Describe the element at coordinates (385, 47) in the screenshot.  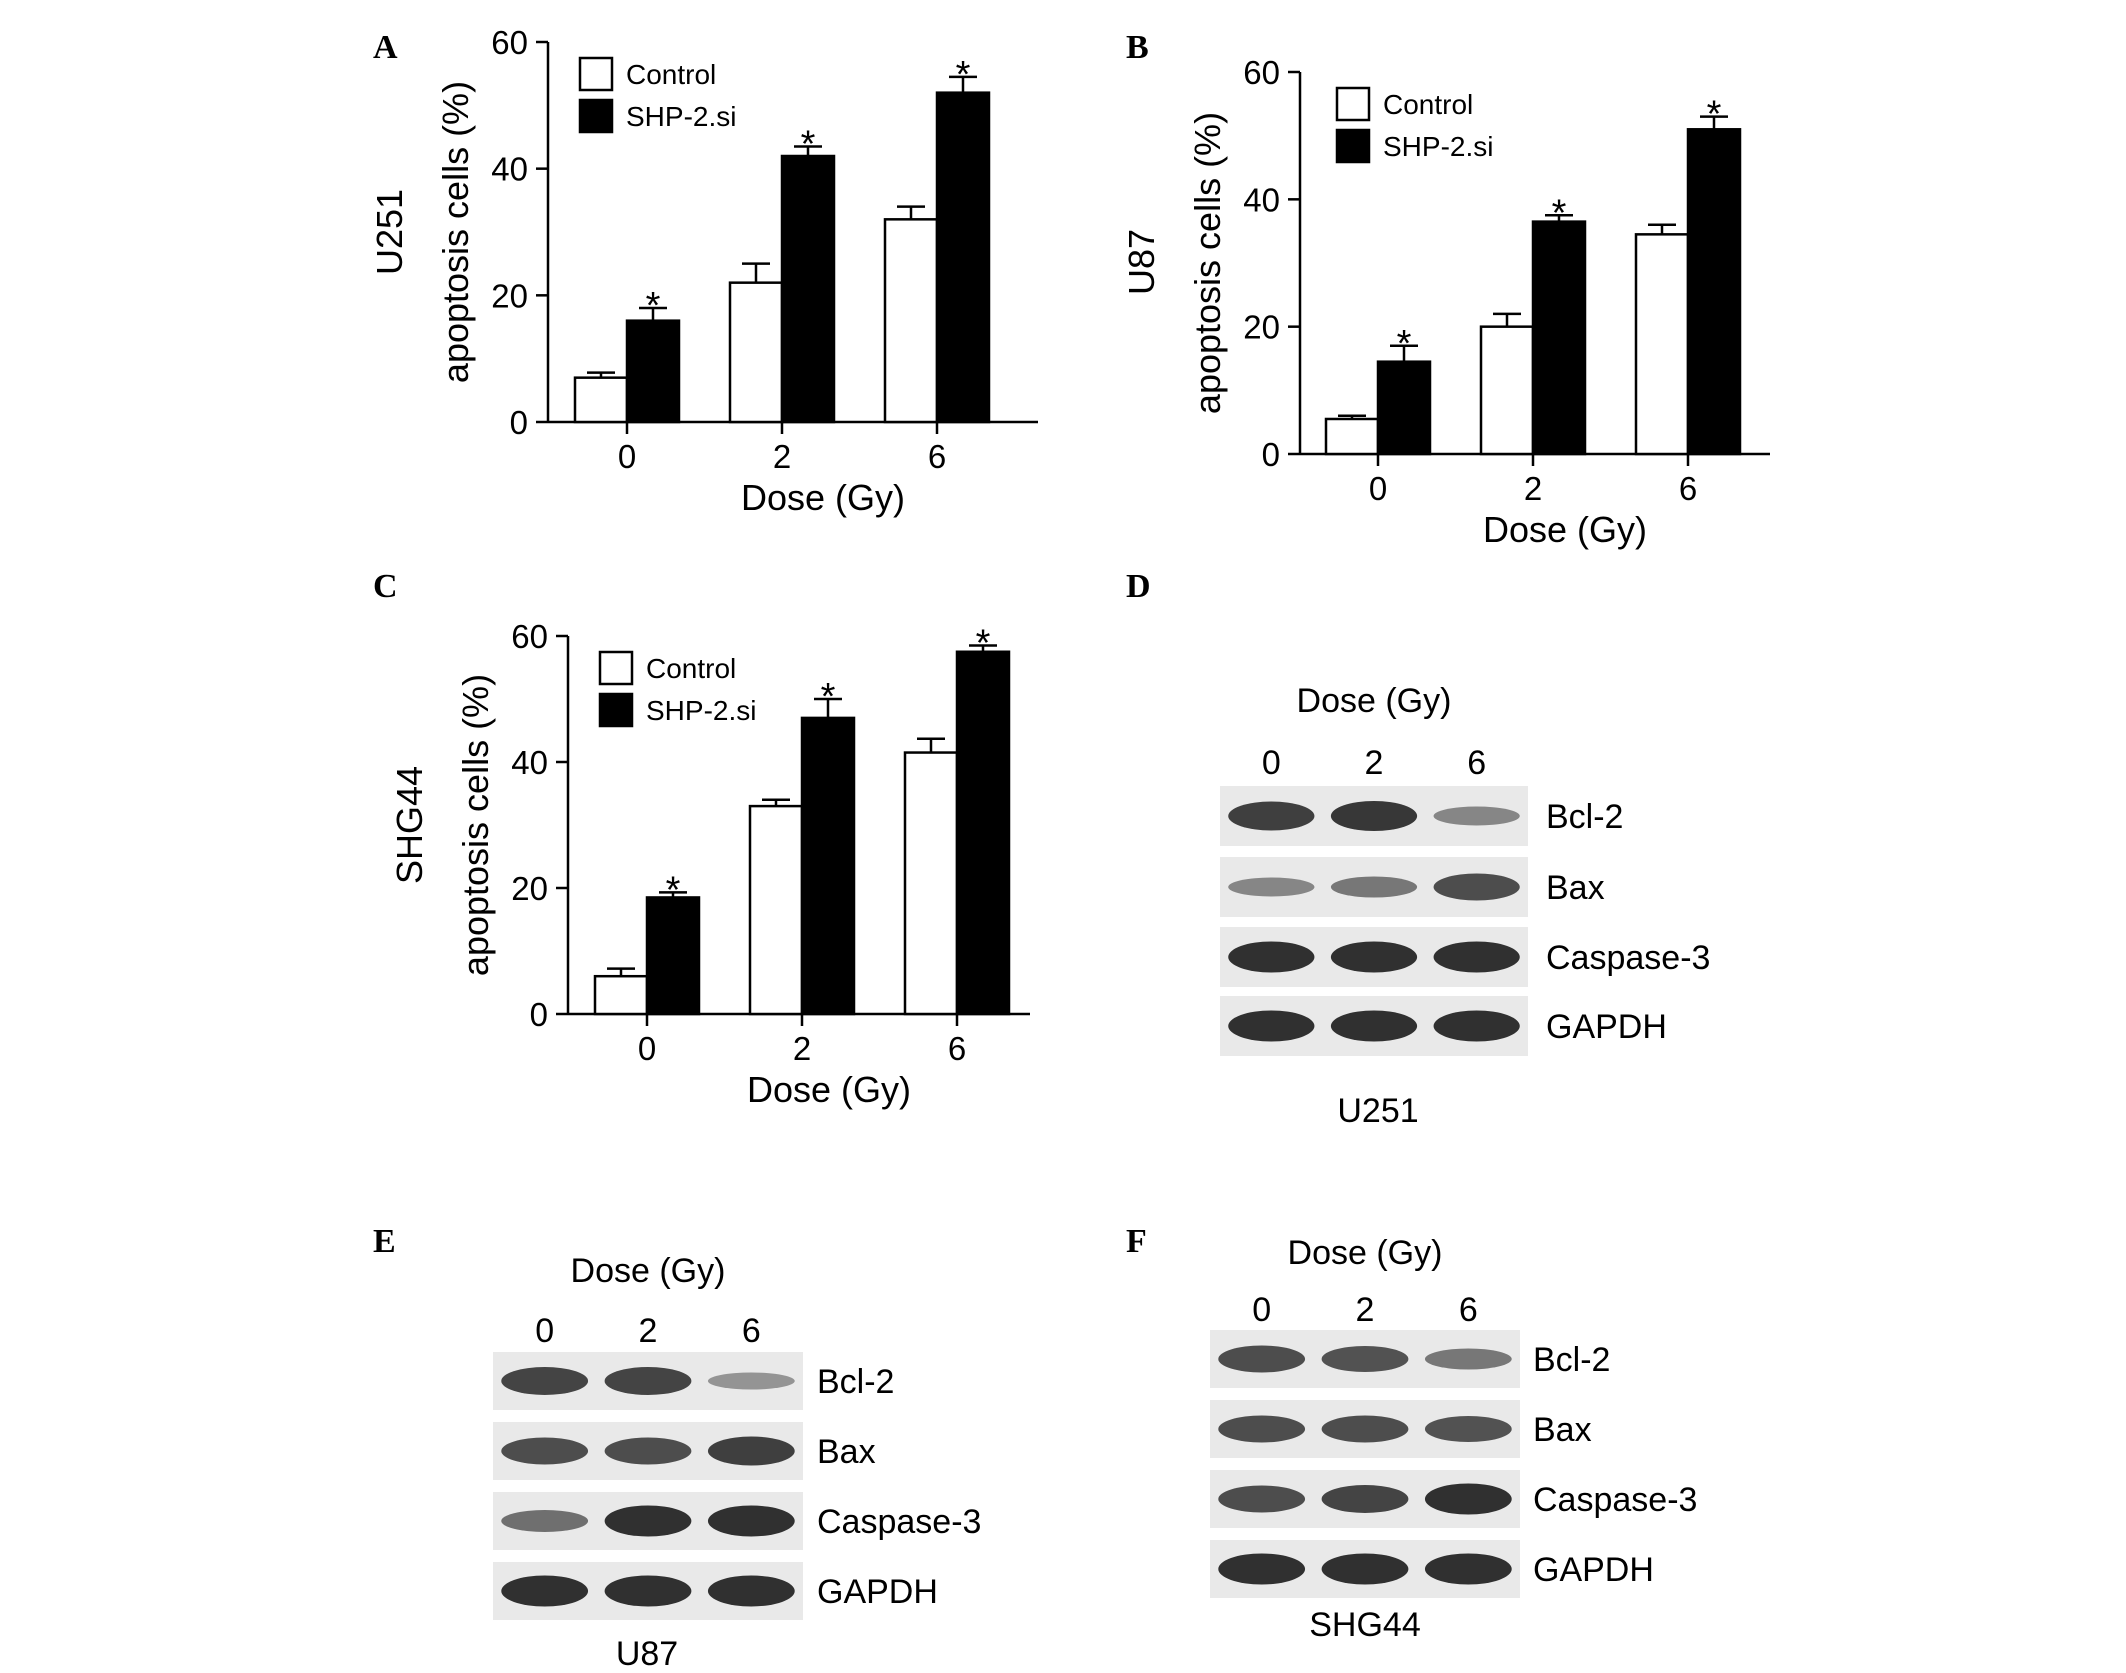
I see `panel-letter-a: A` at that location.